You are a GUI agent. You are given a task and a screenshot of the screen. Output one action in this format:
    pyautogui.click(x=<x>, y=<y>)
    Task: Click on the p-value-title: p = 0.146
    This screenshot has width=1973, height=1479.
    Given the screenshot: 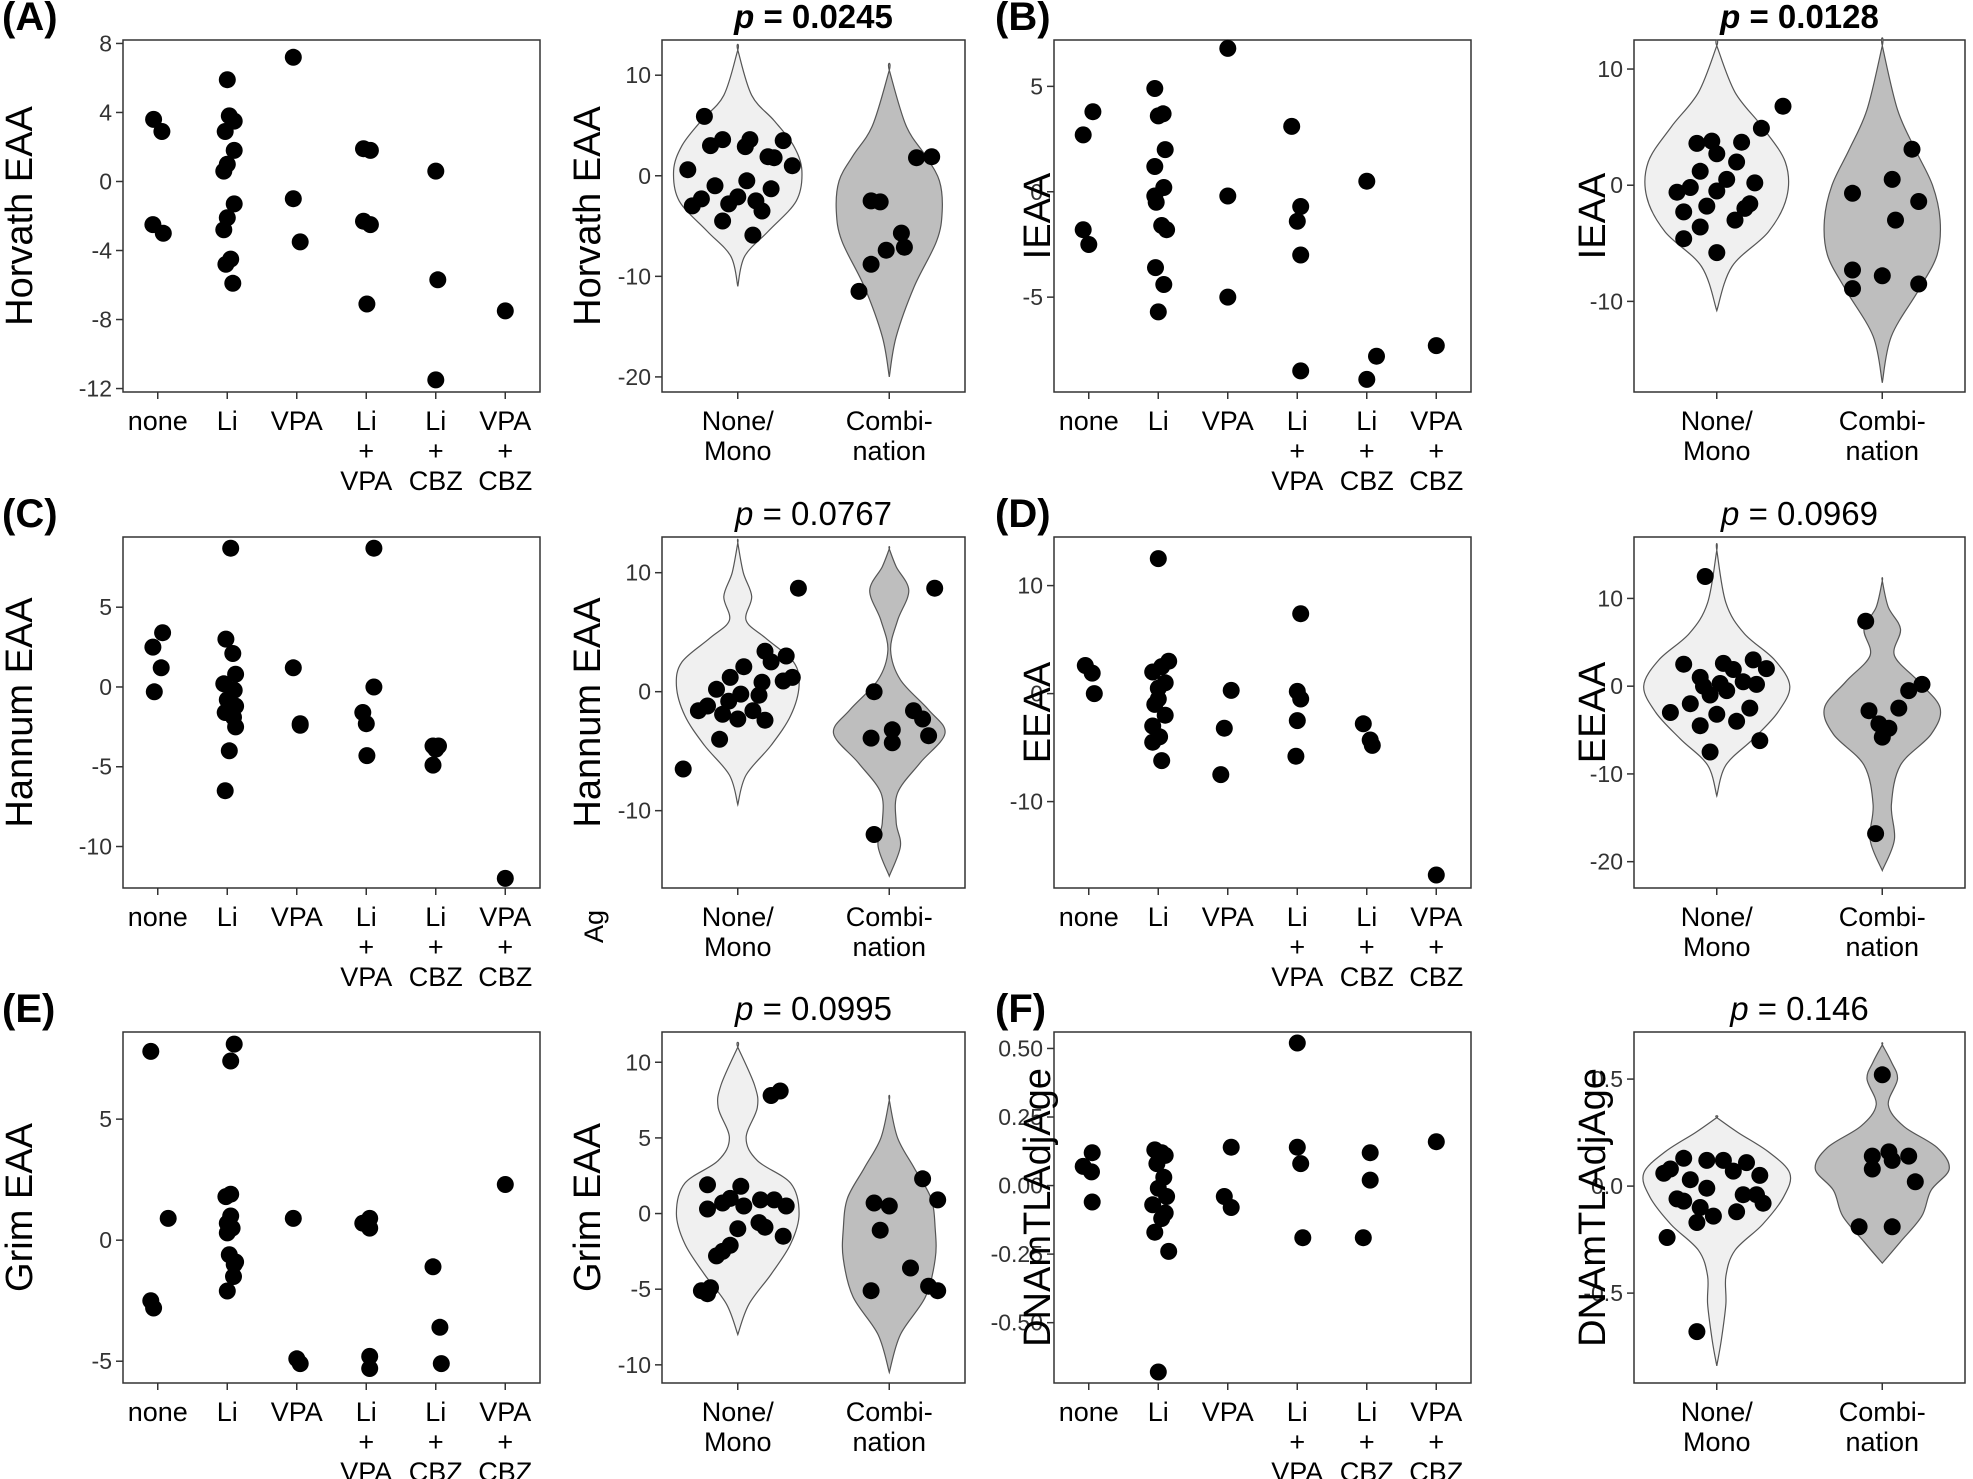 What is the action you would take?
    pyautogui.click(x=1799, y=1008)
    